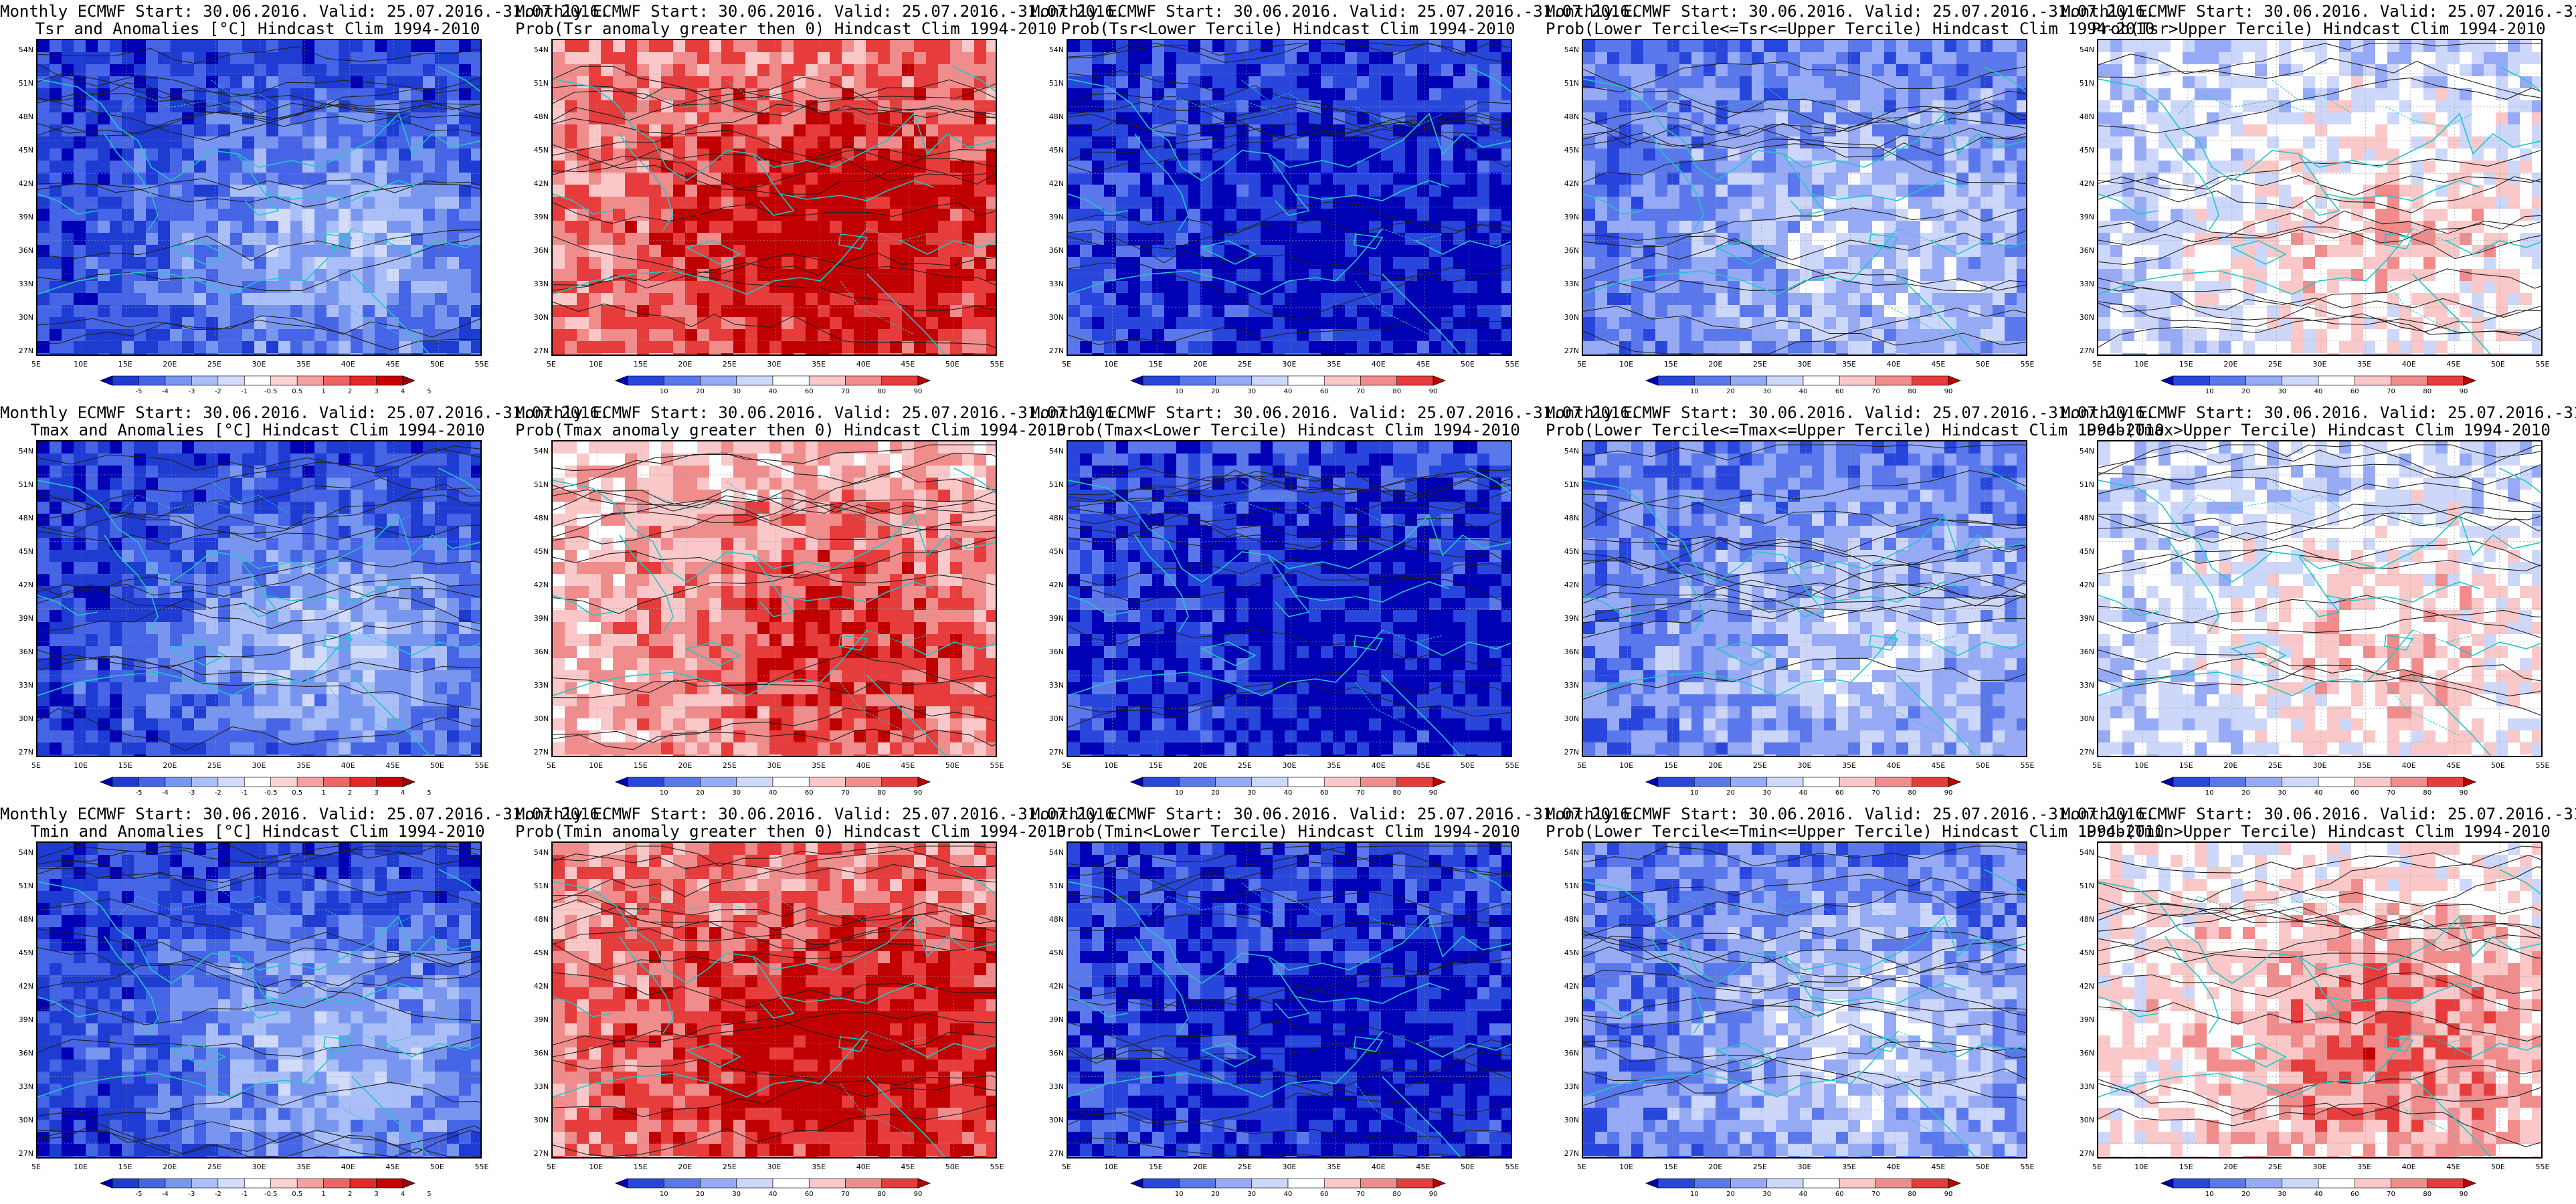 The height and width of the screenshot is (1204, 2576). Describe the element at coordinates (1324, 391) in the screenshot. I see `colorbar-tick-label: 60` at that location.